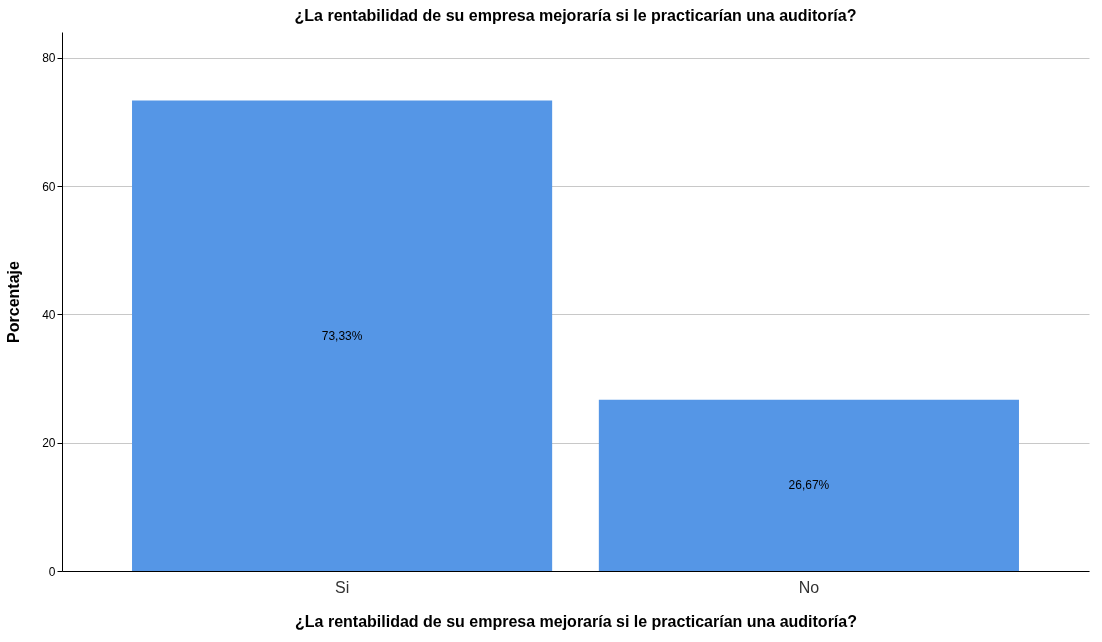  Describe the element at coordinates (342, 335) in the screenshot. I see `data-label: 73,33%` at that location.